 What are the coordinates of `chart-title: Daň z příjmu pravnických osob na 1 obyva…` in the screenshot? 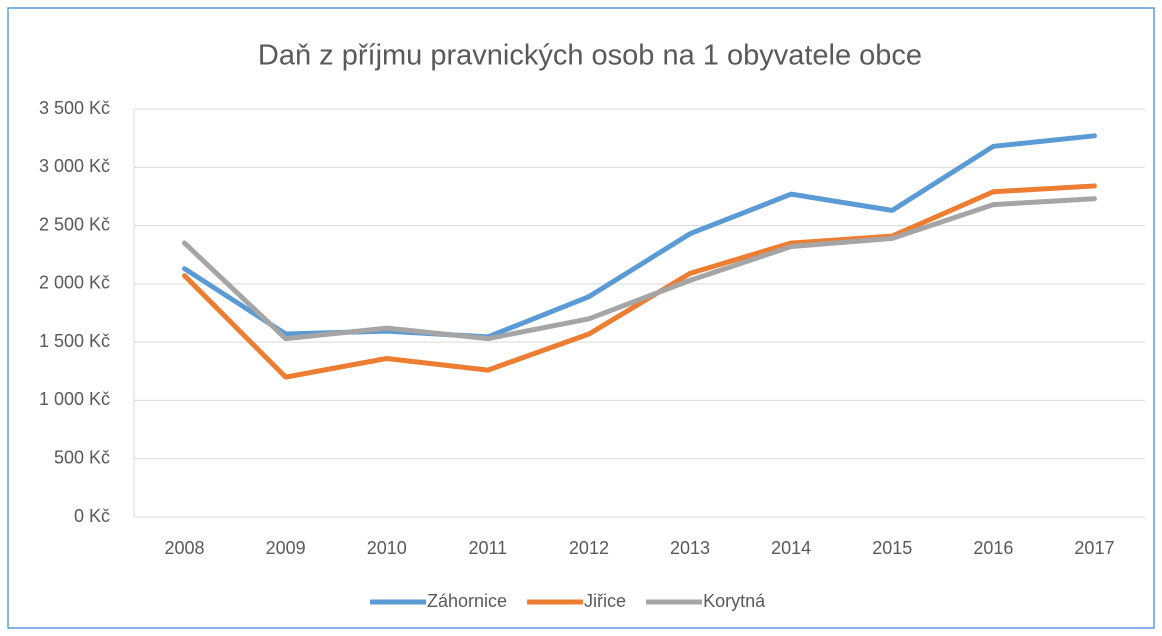 It's located at (590, 56).